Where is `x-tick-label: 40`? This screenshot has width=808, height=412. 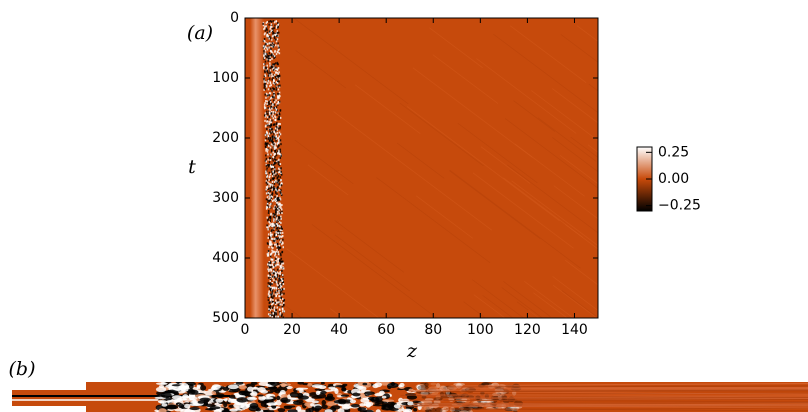
x-tick-label: 40 is located at coordinates (339, 330).